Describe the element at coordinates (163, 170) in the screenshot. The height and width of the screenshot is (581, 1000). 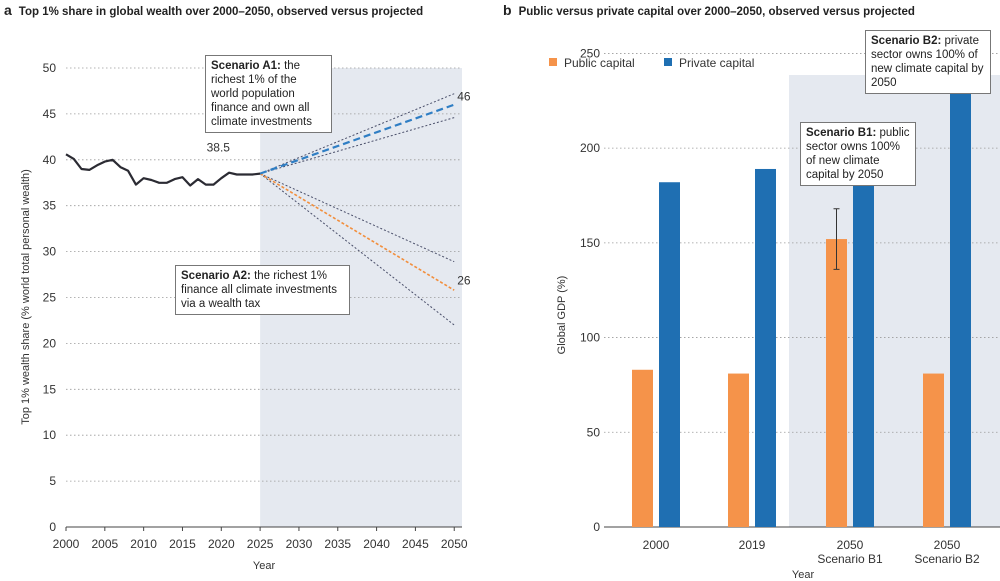
I see `observed-line` at that location.